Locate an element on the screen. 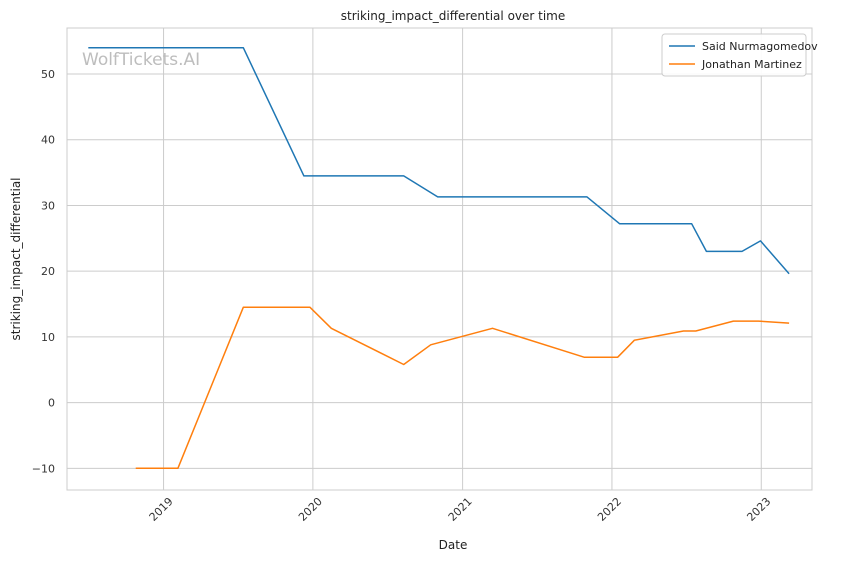 This screenshot has height=561, width=850. legend: Said Nurmagomedov Jonathan Martinez is located at coordinates (739, 55).